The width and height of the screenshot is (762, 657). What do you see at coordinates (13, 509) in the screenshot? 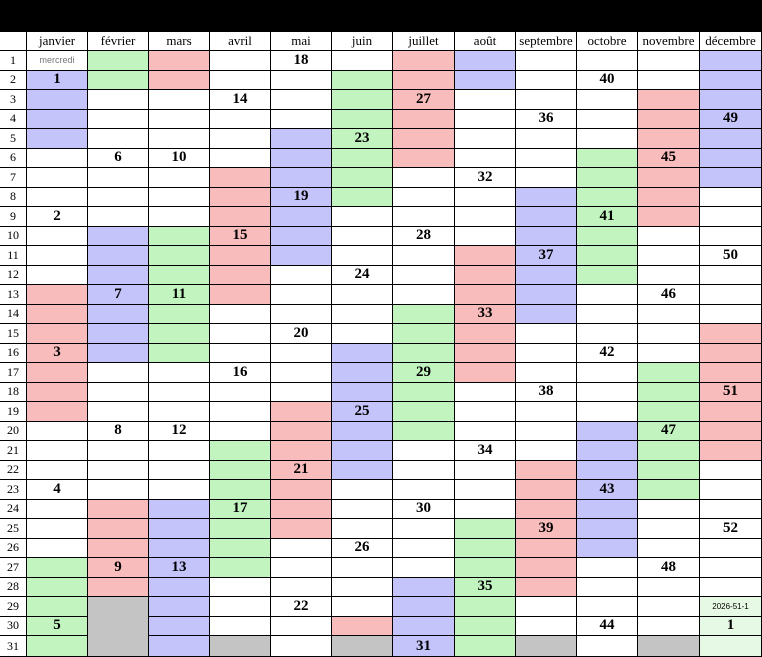
I see `row-number: 24` at bounding box center [13, 509].